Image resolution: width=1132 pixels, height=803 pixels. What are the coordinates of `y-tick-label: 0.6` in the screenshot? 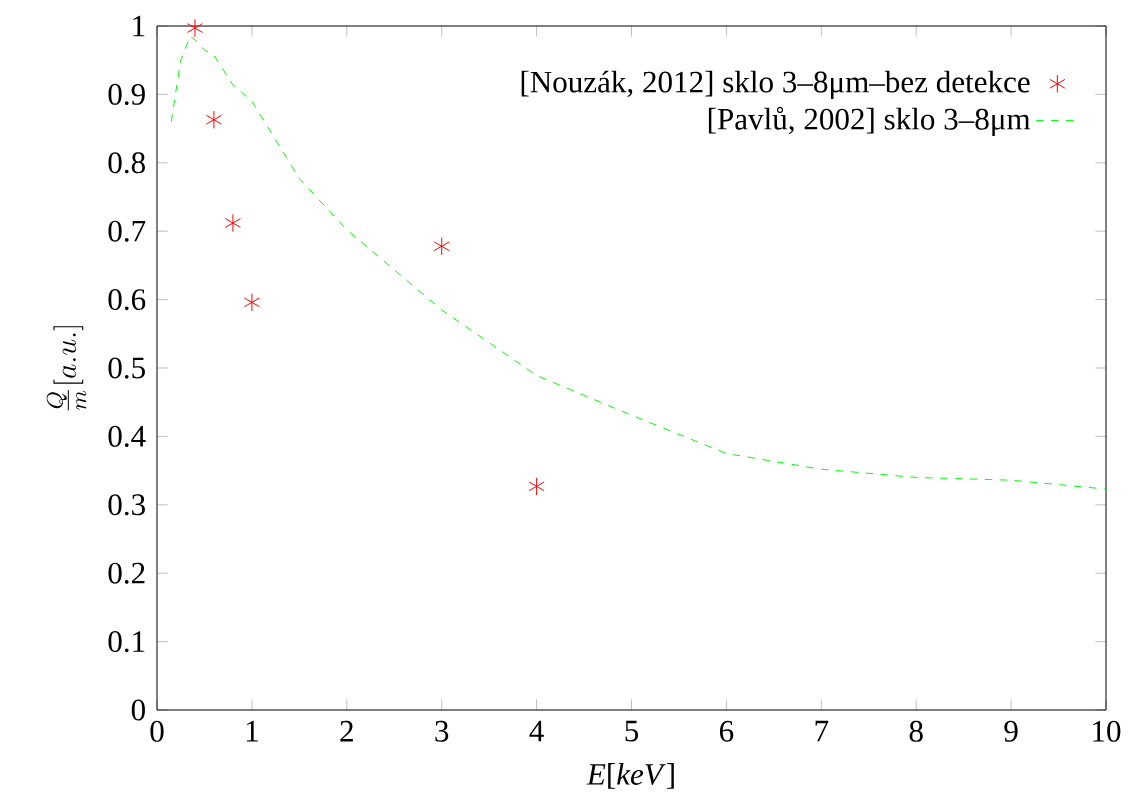 It's located at (127, 300).